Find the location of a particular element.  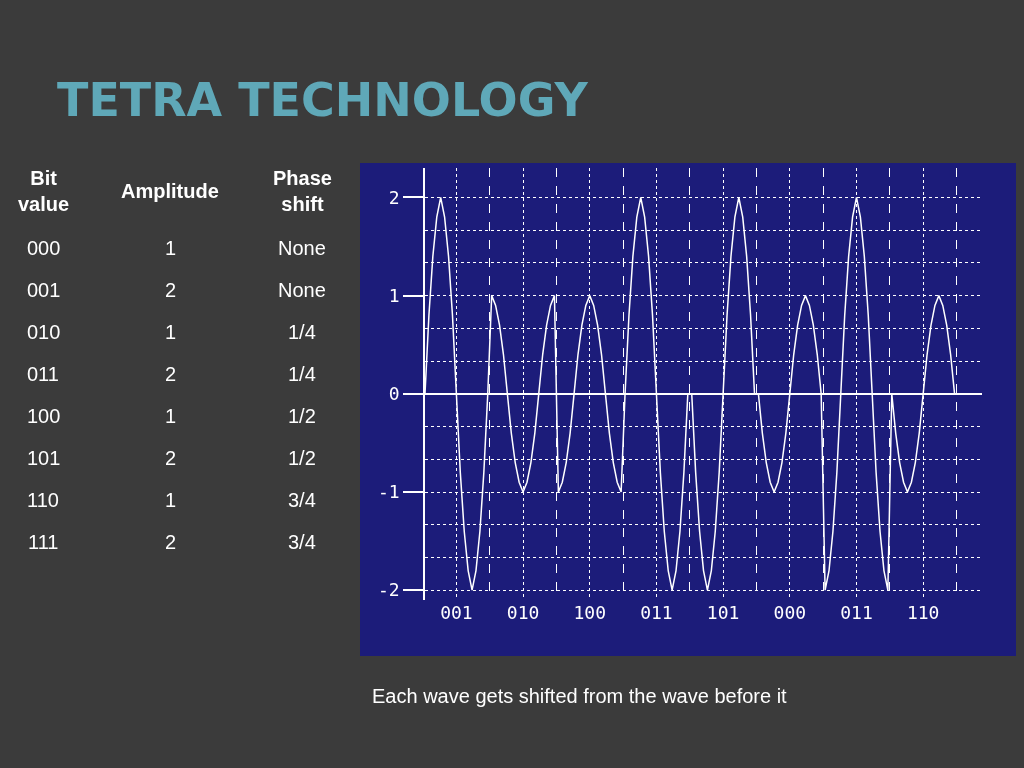

x-tick-label: 101 is located at coordinates (723, 612).